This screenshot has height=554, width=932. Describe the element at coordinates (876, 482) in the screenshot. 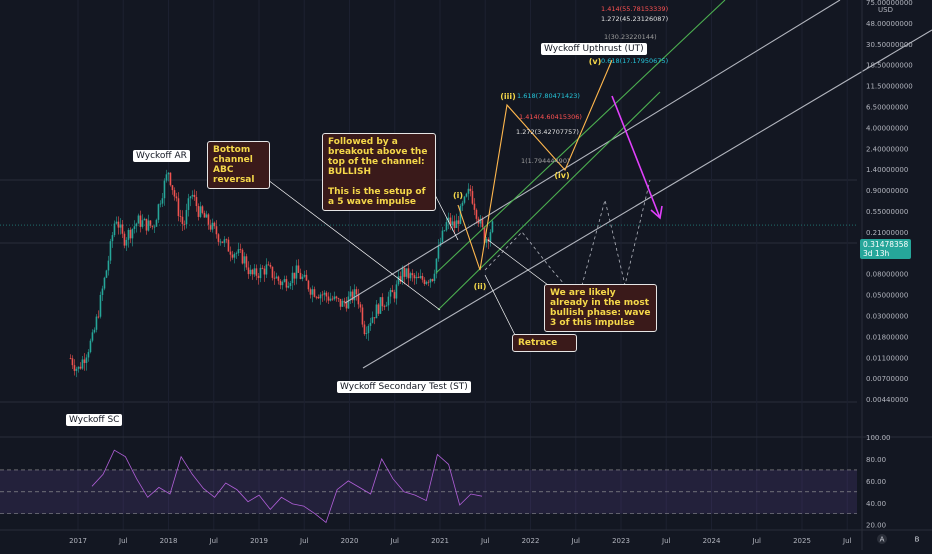

I see `osc-tick-label: 60.00` at that location.